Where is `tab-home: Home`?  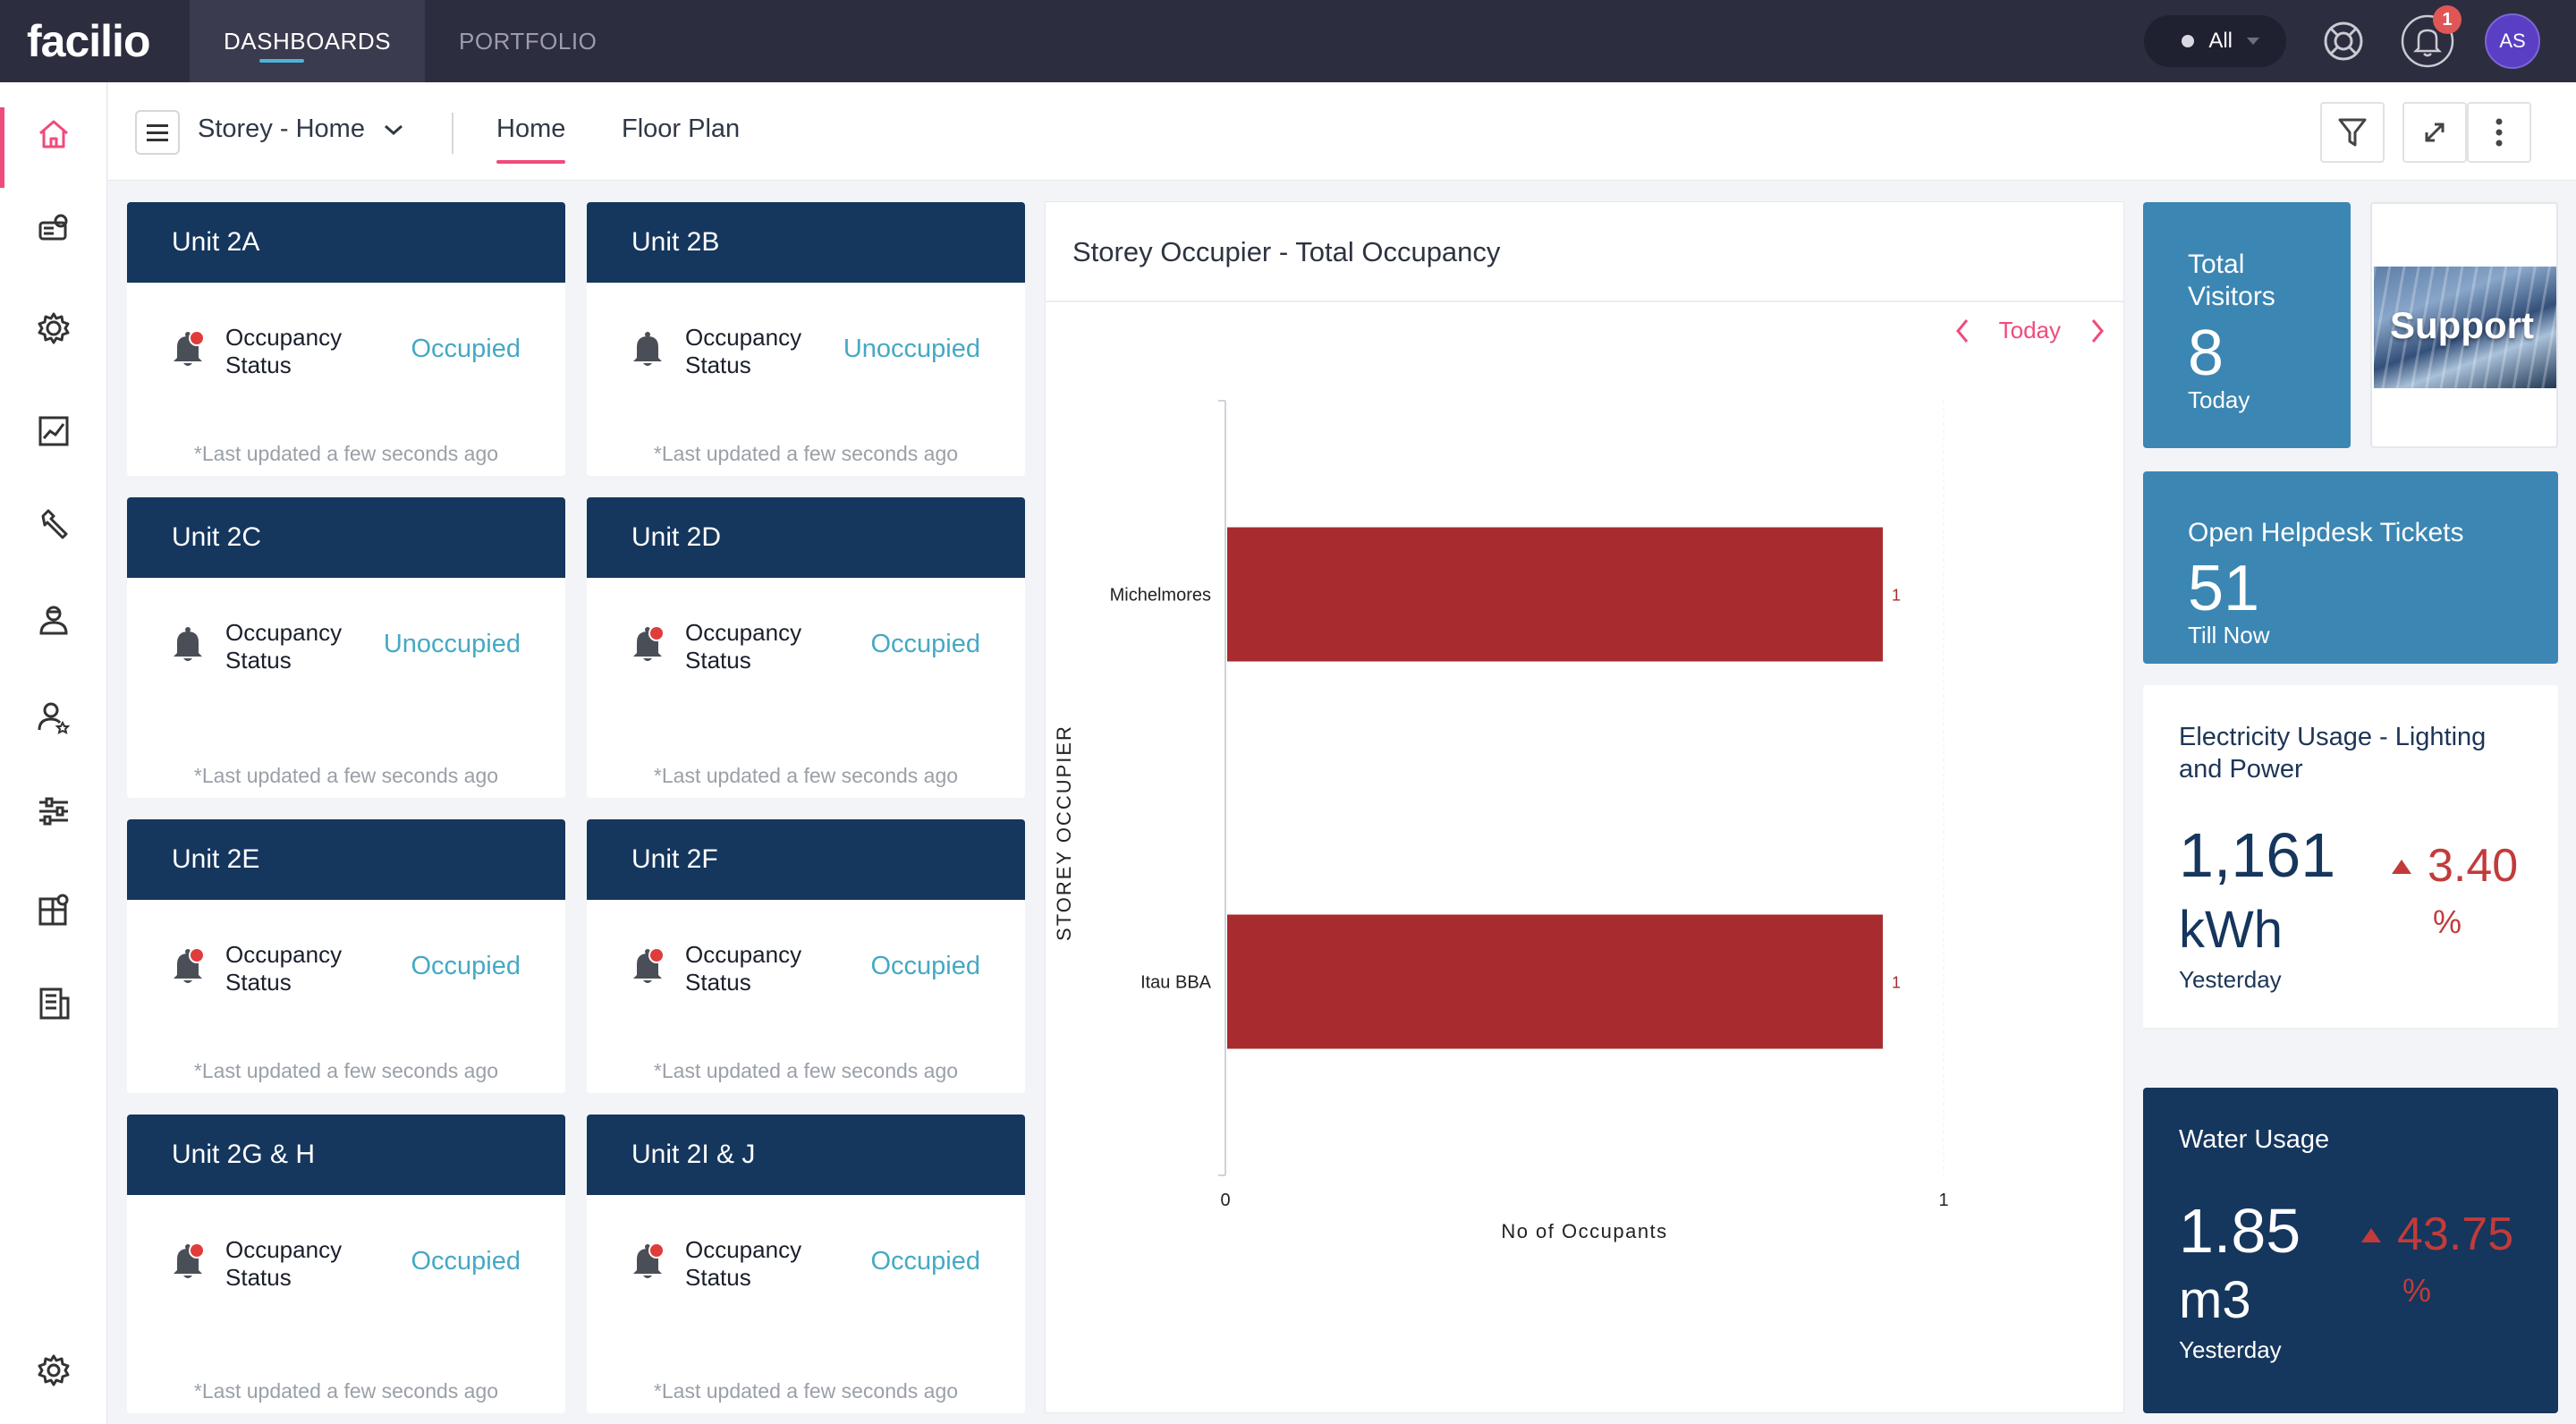 tab-home: Home is located at coordinates (531, 139).